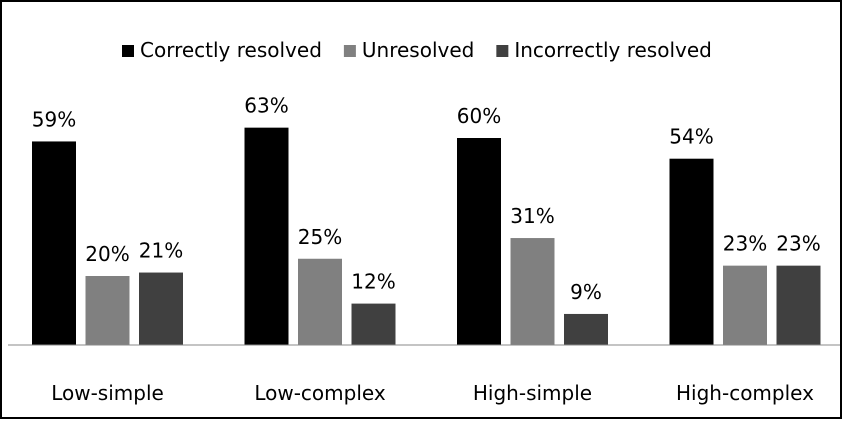 This screenshot has width=842, height=421. I want to click on bar-low-complex-correctly-resolved, so click(266, 236).